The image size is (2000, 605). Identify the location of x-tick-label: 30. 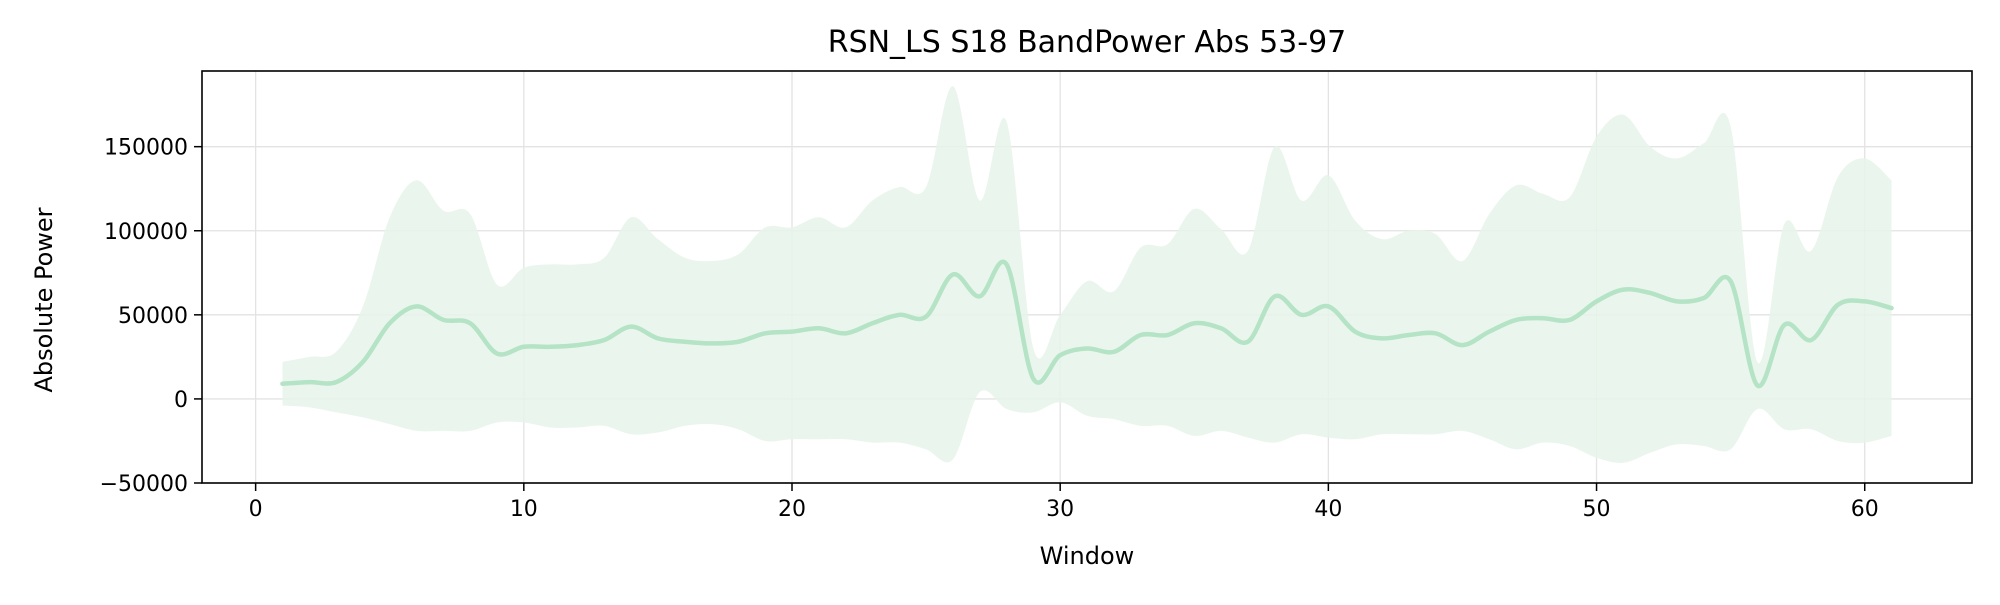
(1060, 509).